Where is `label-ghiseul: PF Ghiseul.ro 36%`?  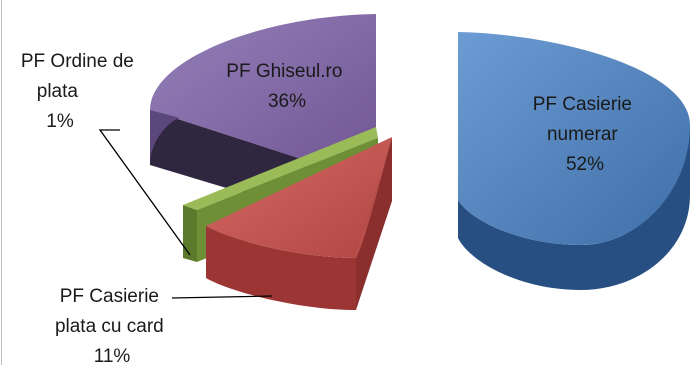 label-ghiseul: PF Ghiseul.ro 36% is located at coordinates (286, 86).